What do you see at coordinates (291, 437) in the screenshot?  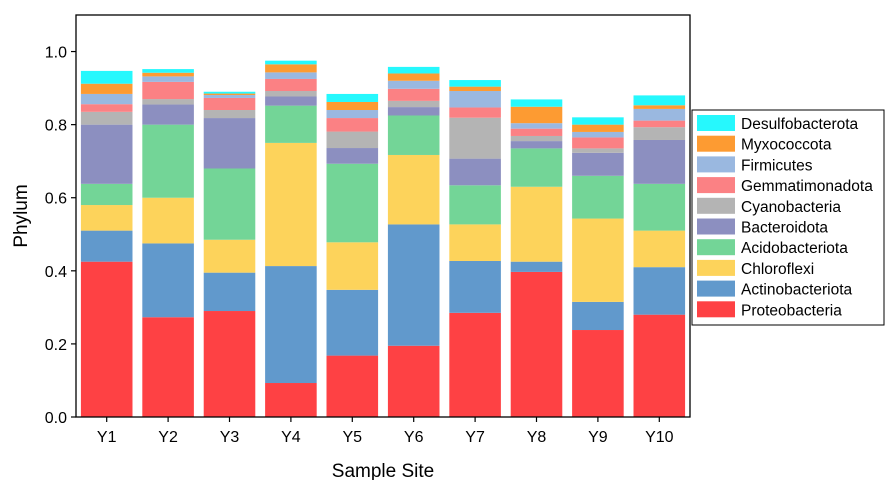 I see `x-tick-label: Y4` at bounding box center [291, 437].